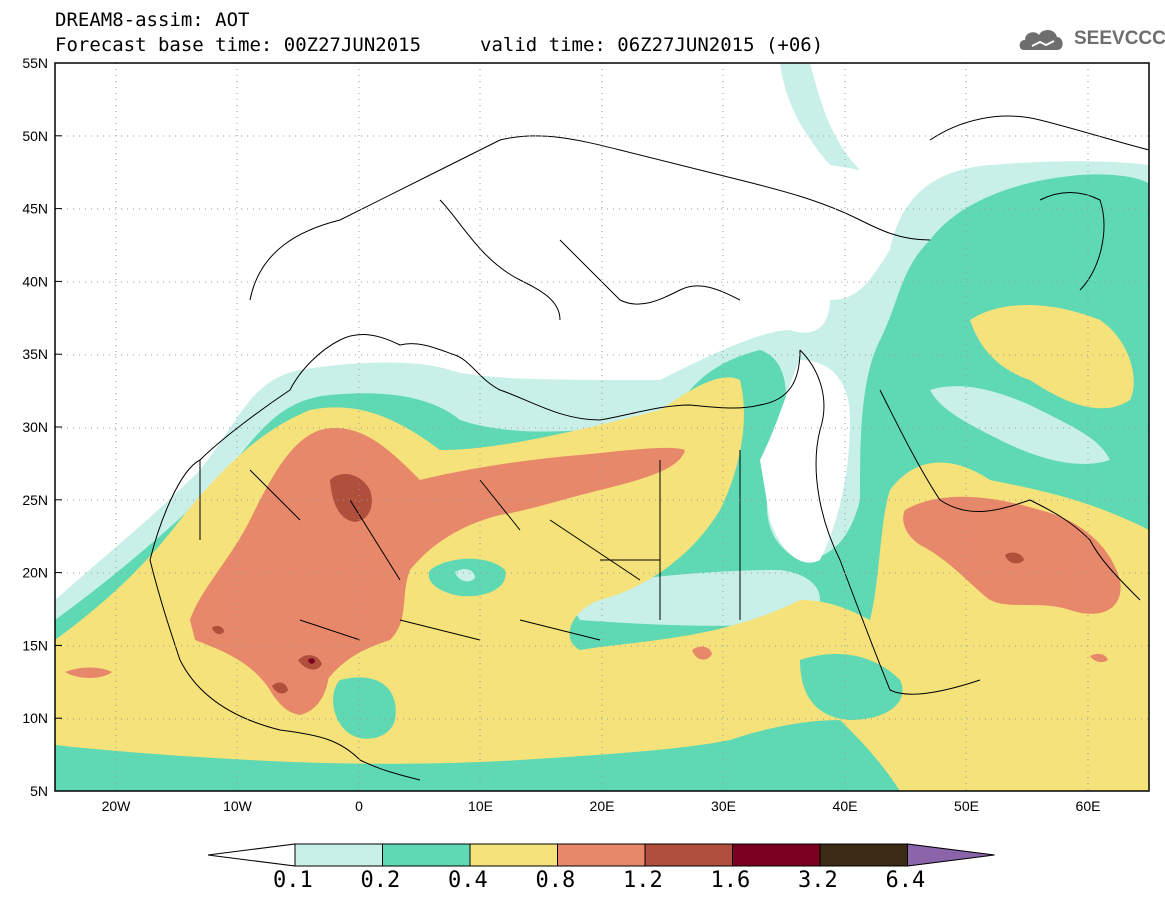 The width and height of the screenshot is (1165, 905). Describe the element at coordinates (1014, 558) in the screenshot. I see `aot-level-1.2-oman` at that location.